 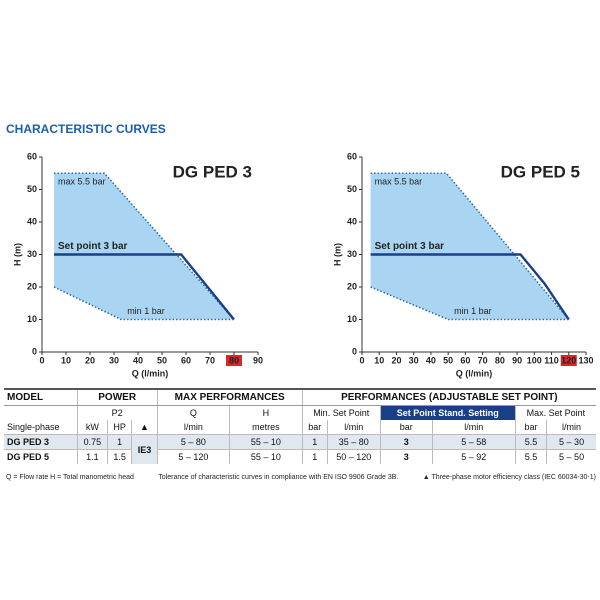 I want to click on x-tick-label: 70, so click(x=210, y=360).